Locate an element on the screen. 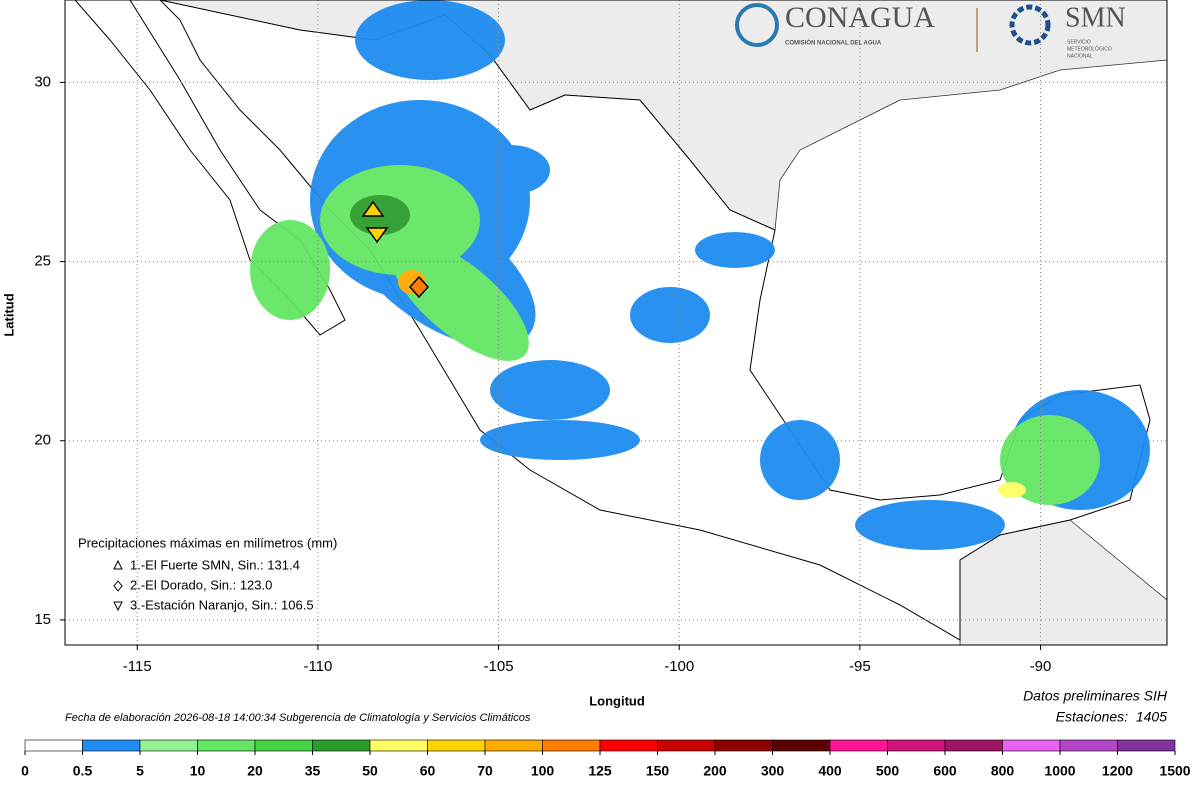 The image size is (1200, 805). logo-conagua-sub: COMISIÓN NACIONAL DEL AGUA is located at coordinates (833, 43).